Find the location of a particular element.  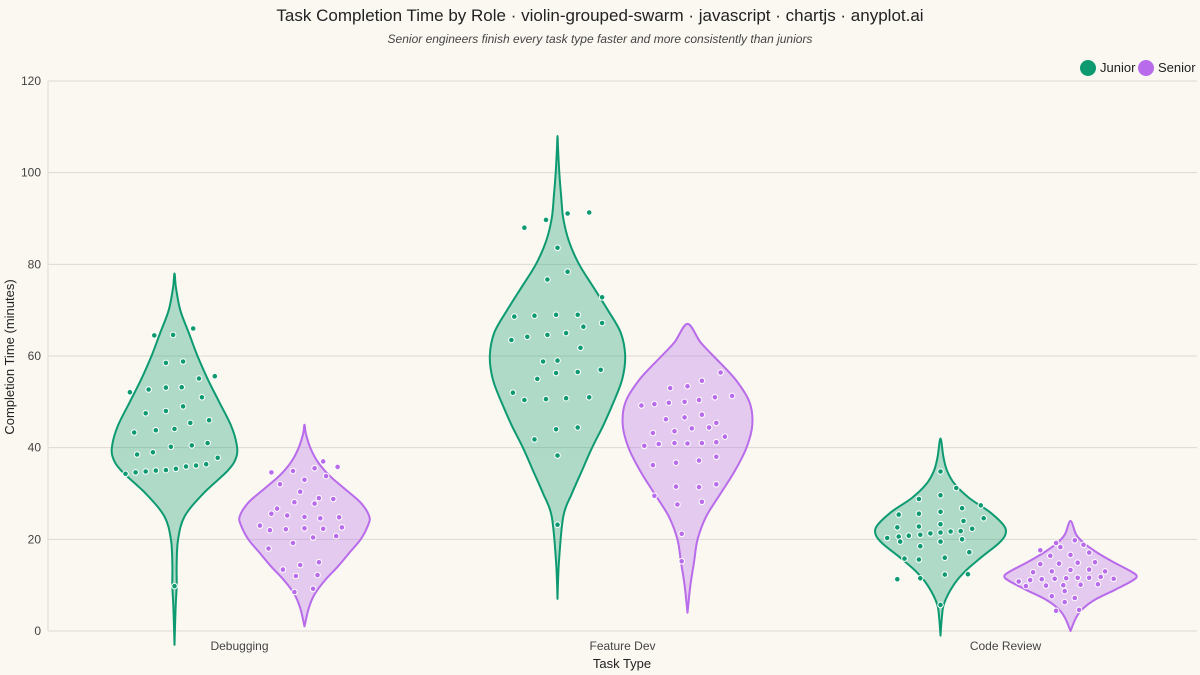

violin-senior-code-review is located at coordinates (1070, 576).